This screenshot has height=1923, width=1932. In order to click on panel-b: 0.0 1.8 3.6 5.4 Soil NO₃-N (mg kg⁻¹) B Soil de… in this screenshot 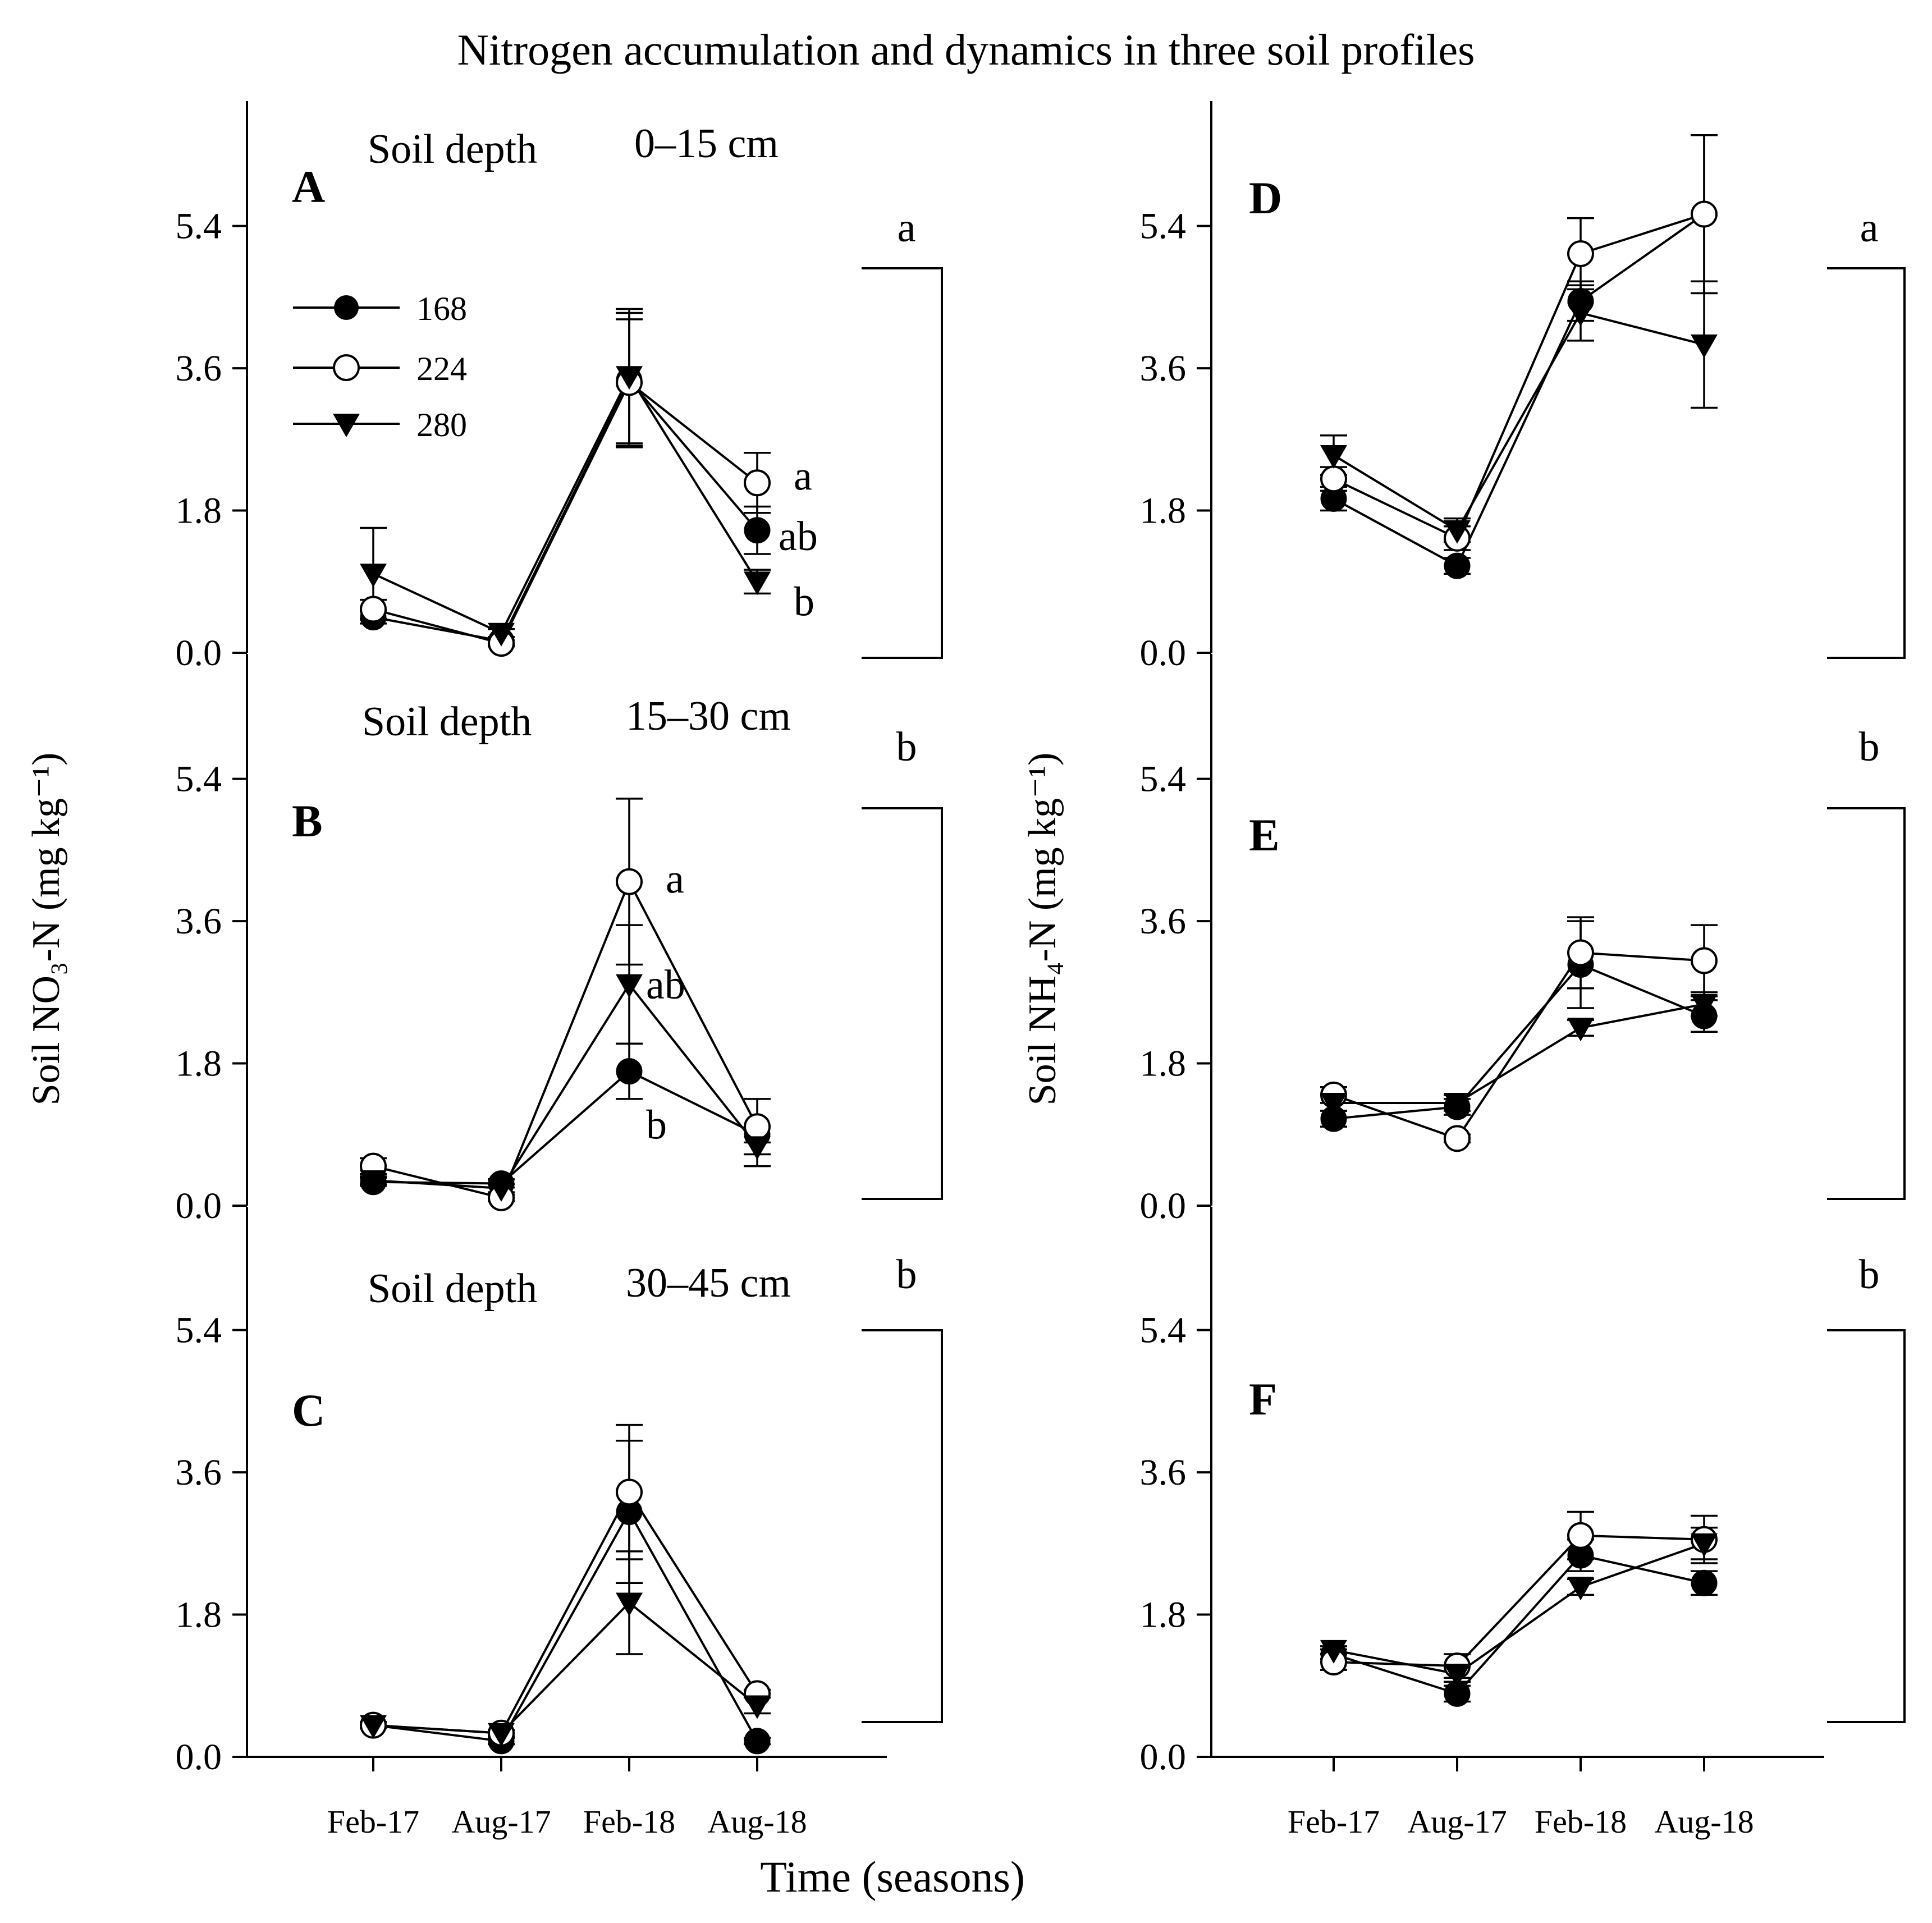, I will do `click(484, 940)`.